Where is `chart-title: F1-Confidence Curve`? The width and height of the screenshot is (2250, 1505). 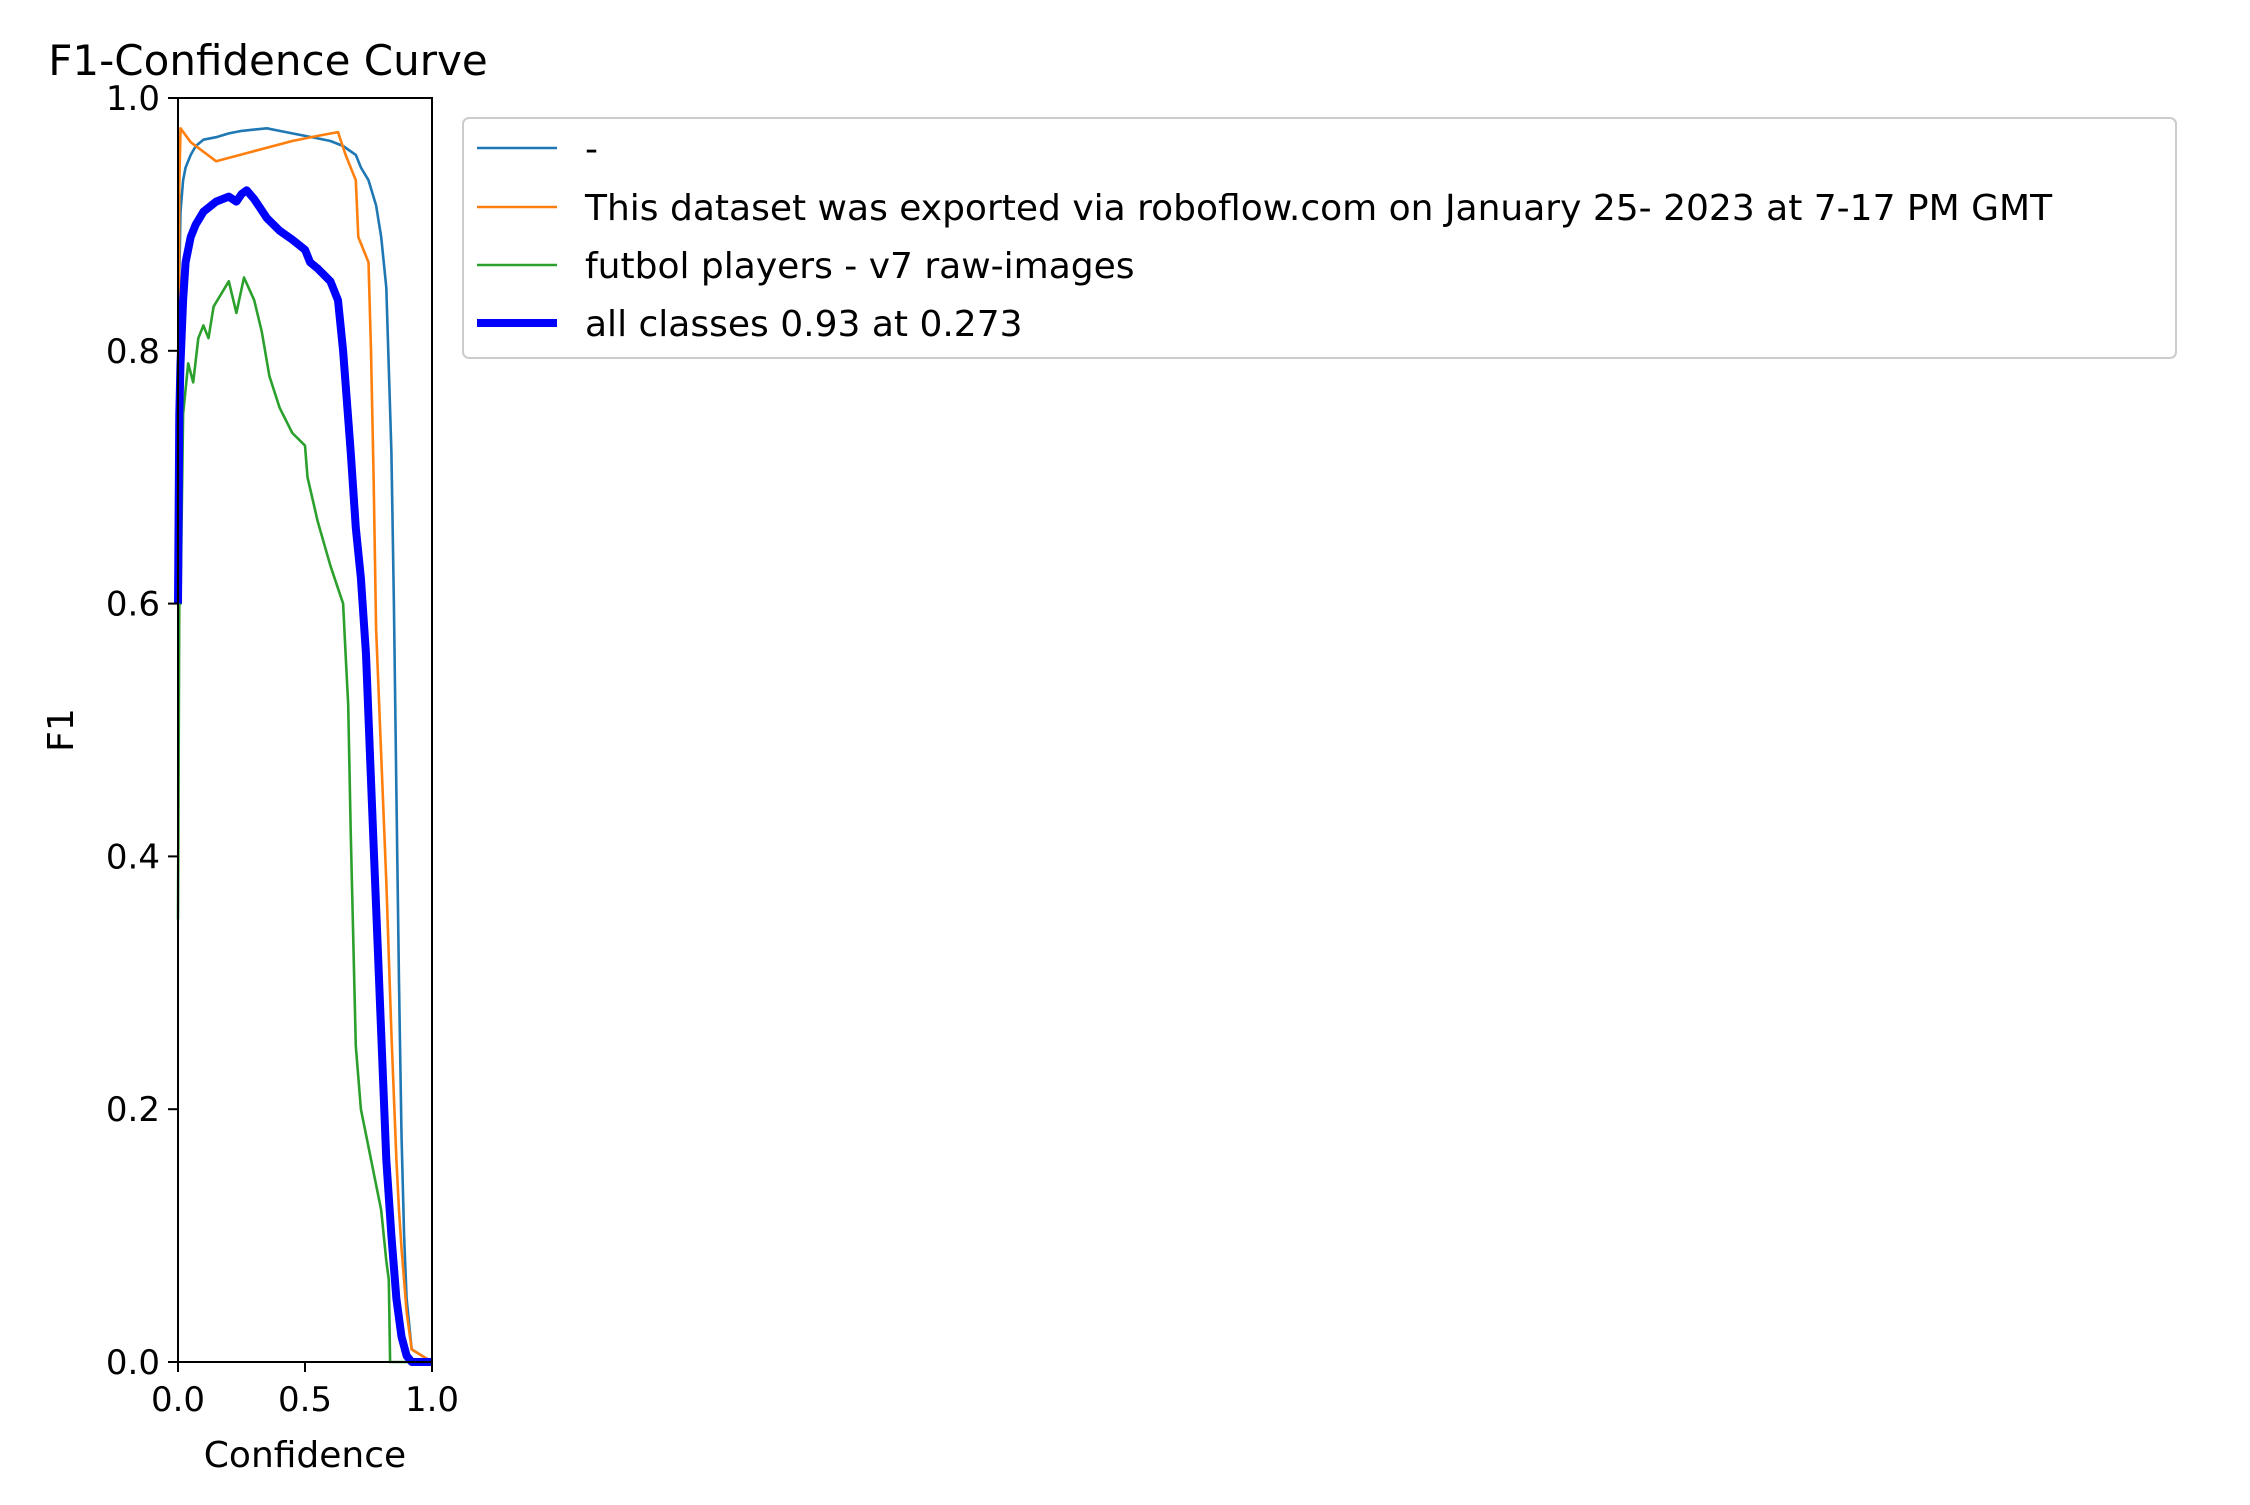 chart-title: F1-Confidence Curve is located at coordinates (267, 60).